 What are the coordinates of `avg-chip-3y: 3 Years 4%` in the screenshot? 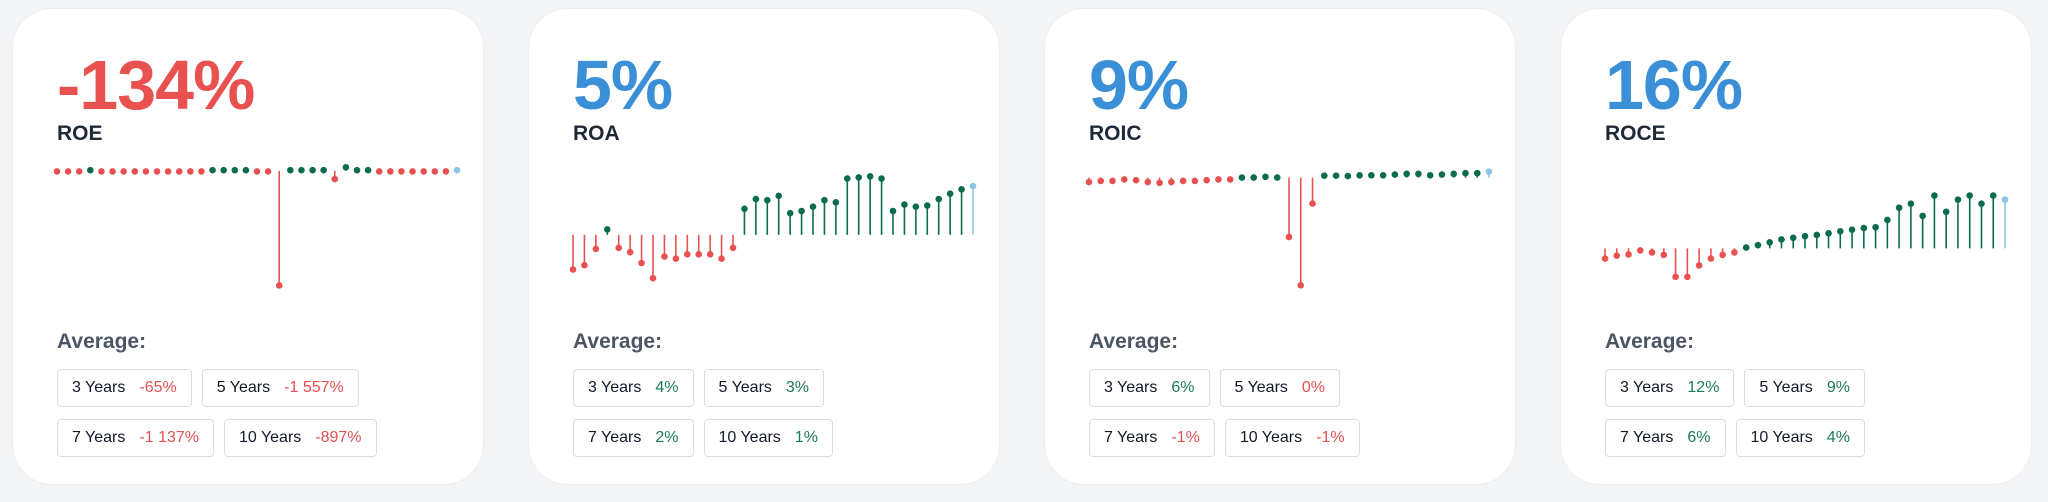 It's located at (633, 388).